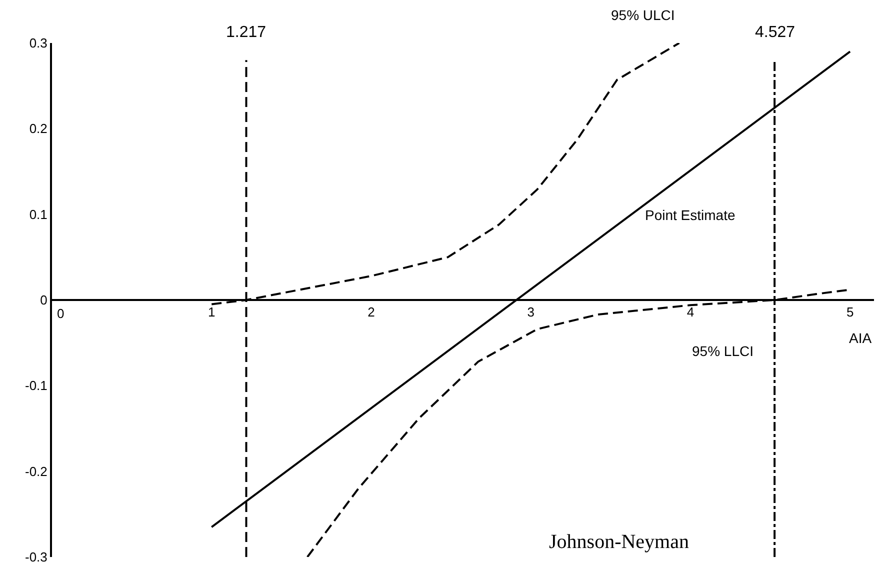 The height and width of the screenshot is (567, 876). What do you see at coordinates (723, 351) in the screenshot?
I see `annotation: 95% LLCI` at bounding box center [723, 351].